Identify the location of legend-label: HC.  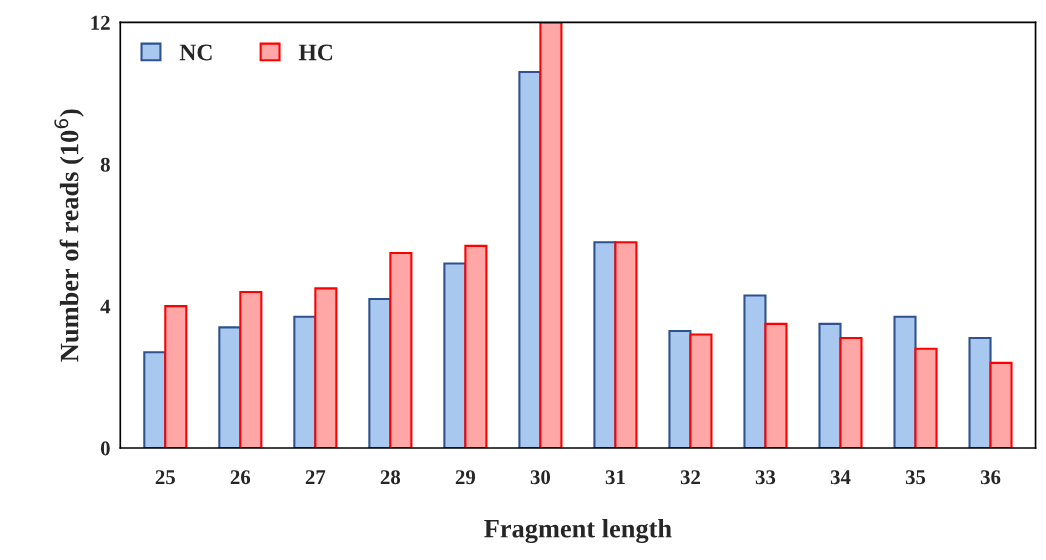
(315, 52).